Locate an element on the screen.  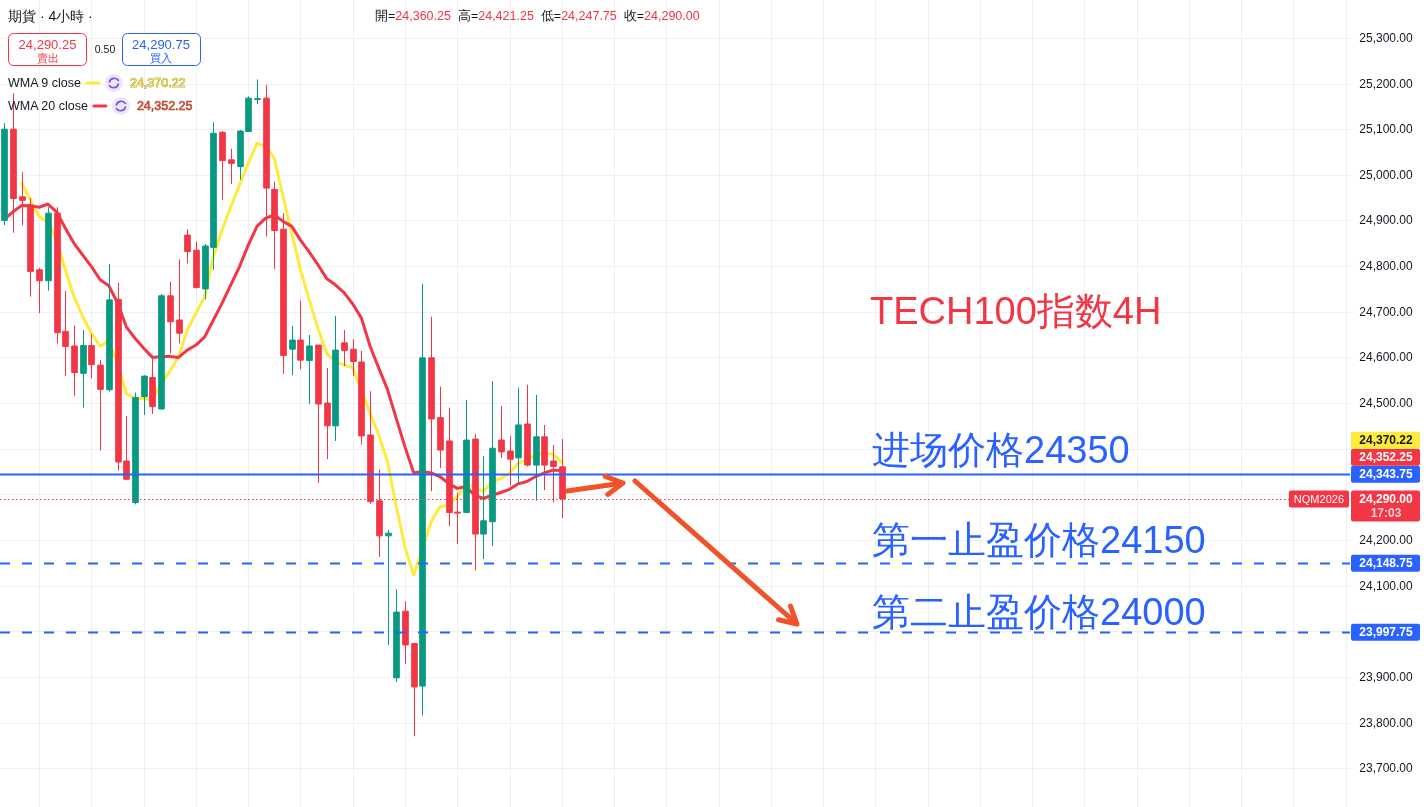
annotation: 低=24,247.75 is located at coordinates (578, 16).